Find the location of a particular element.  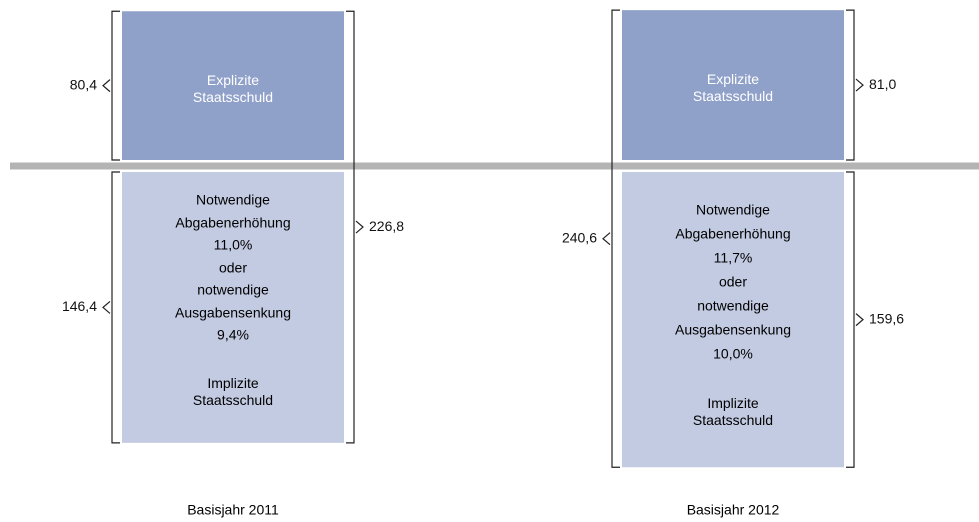

note-line: 10,0% is located at coordinates (733, 353).